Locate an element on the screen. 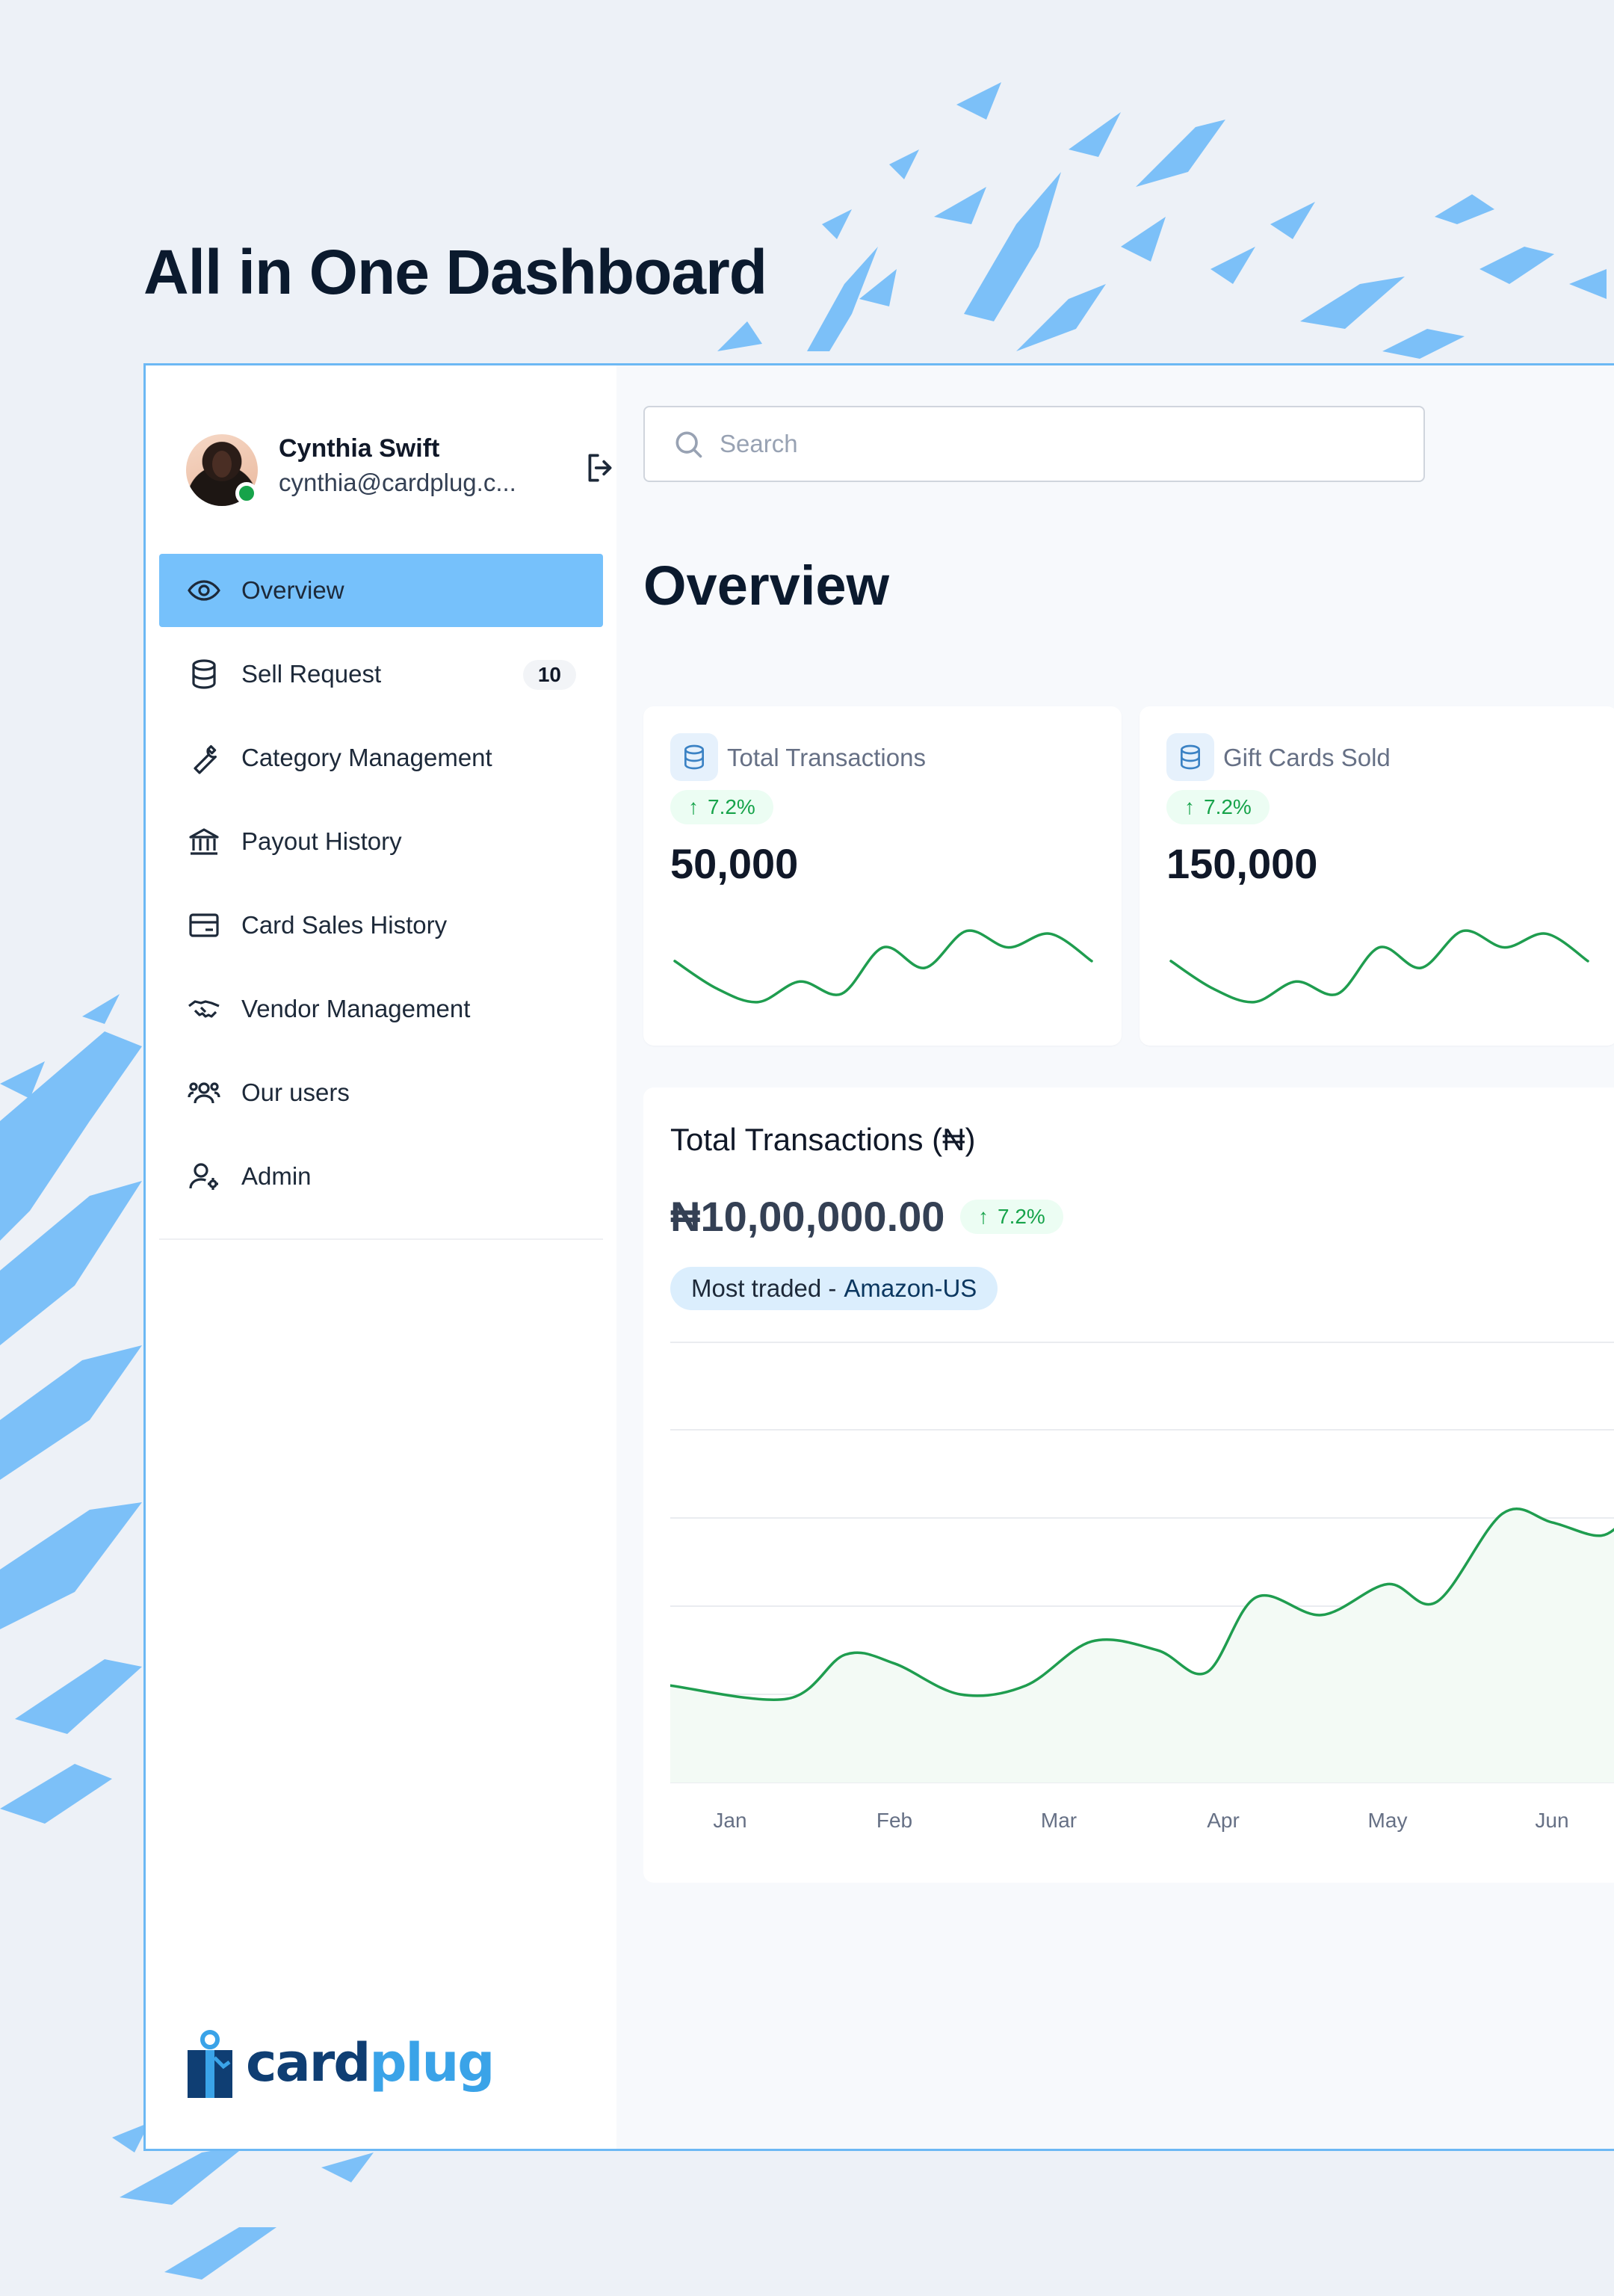 This screenshot has width=1614, height=2296. x-tick-label: Mar is located at coordinates (1059, 1821).